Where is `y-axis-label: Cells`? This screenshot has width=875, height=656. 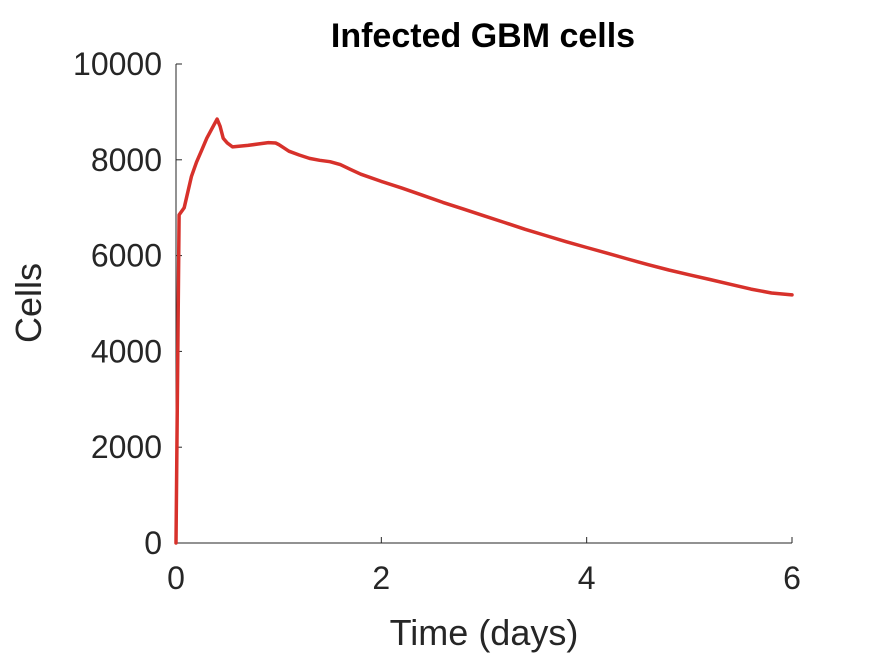 y-axis-label: Cells is located at coordinates (28, 303).